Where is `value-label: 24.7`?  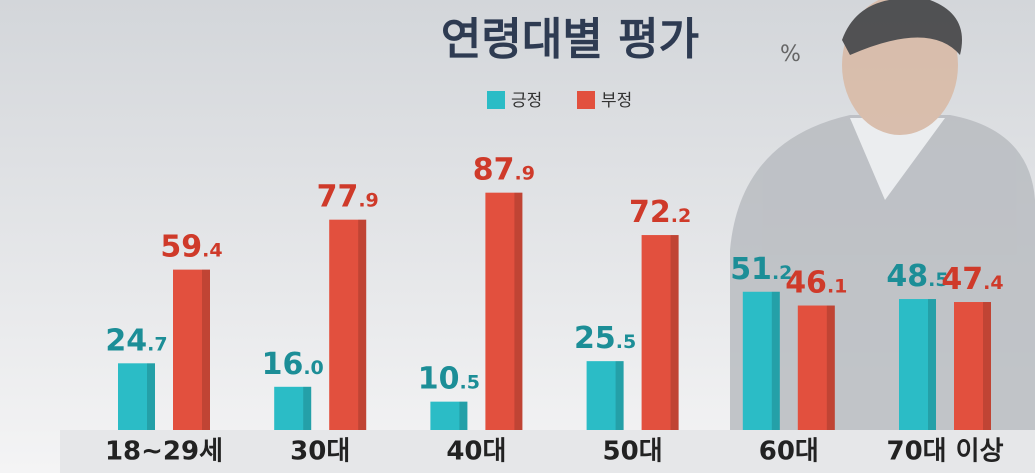
value-label: 24.7 is located at coordinates (136, 340).